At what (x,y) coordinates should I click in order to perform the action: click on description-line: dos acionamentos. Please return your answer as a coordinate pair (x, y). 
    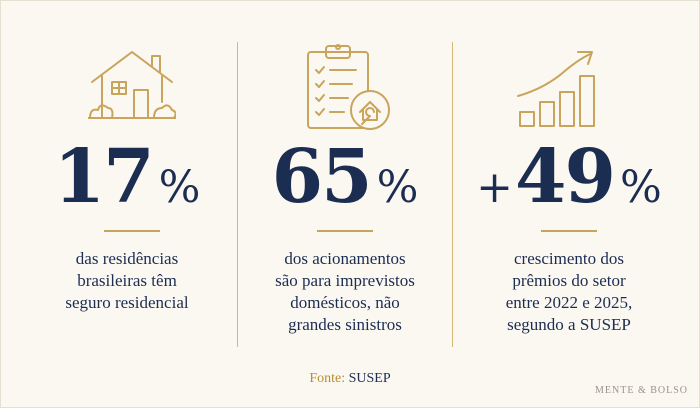
    Looking at the image, I should click on (345, 258).